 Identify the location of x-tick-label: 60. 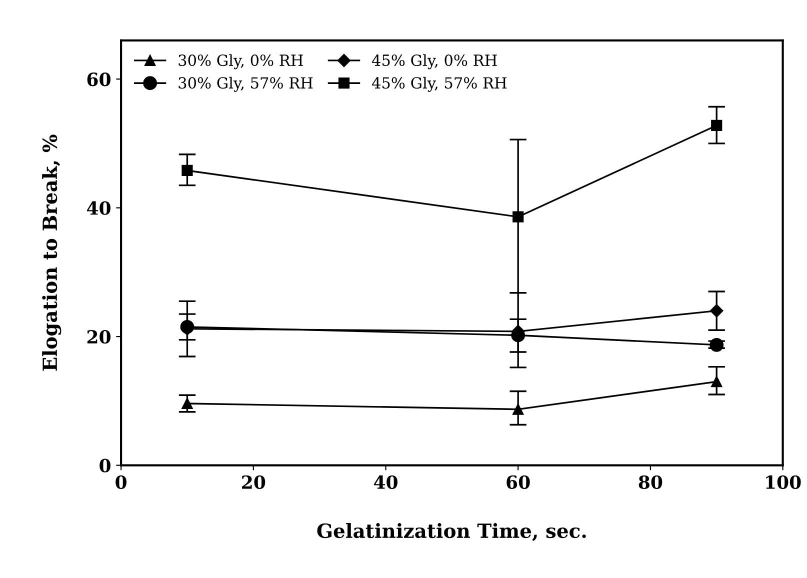
(518, 482).